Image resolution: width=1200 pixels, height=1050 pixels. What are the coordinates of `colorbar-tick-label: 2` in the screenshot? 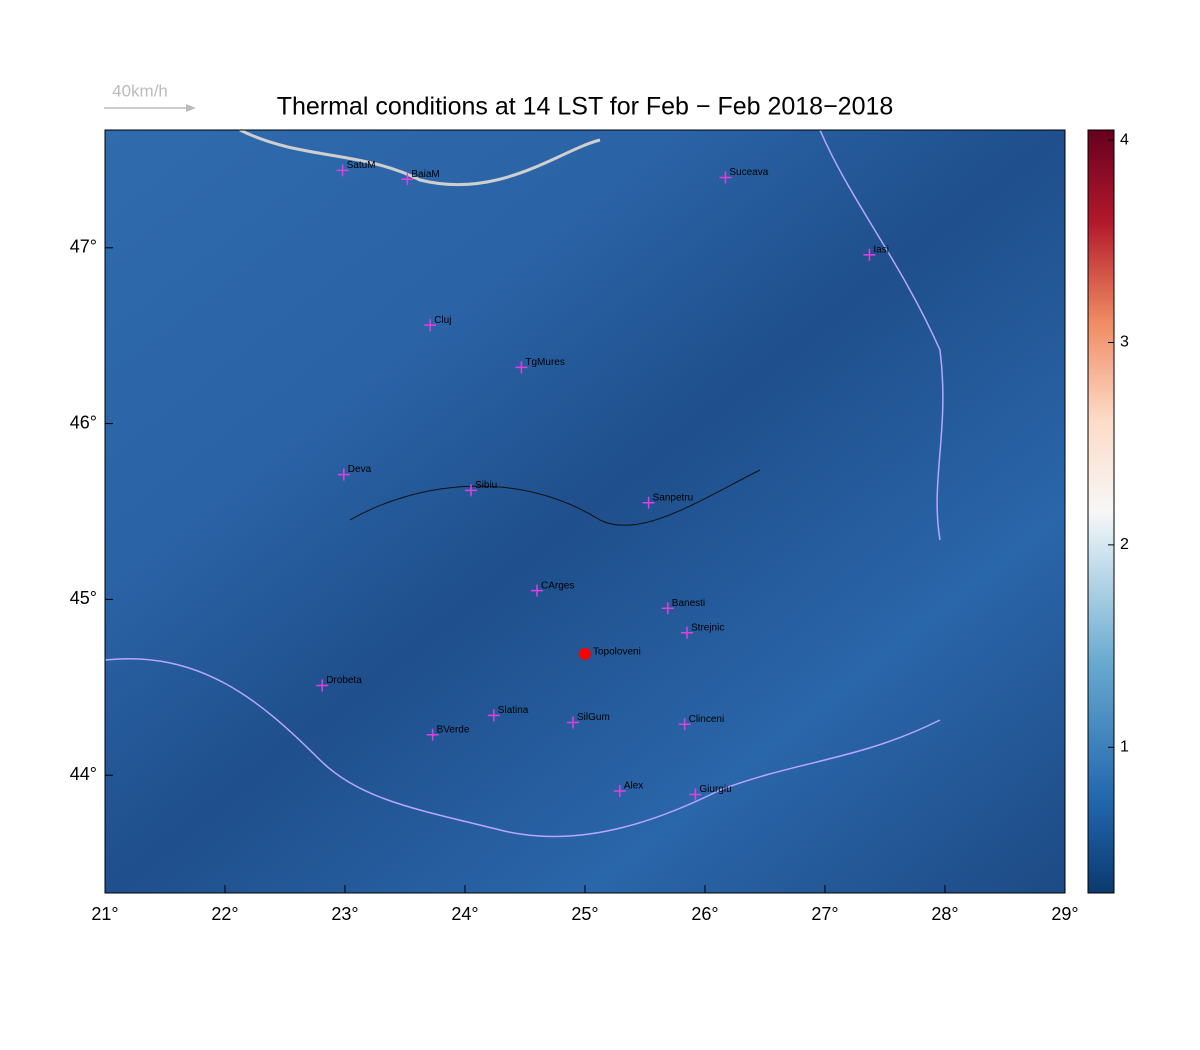 It's located at (1124, 544).